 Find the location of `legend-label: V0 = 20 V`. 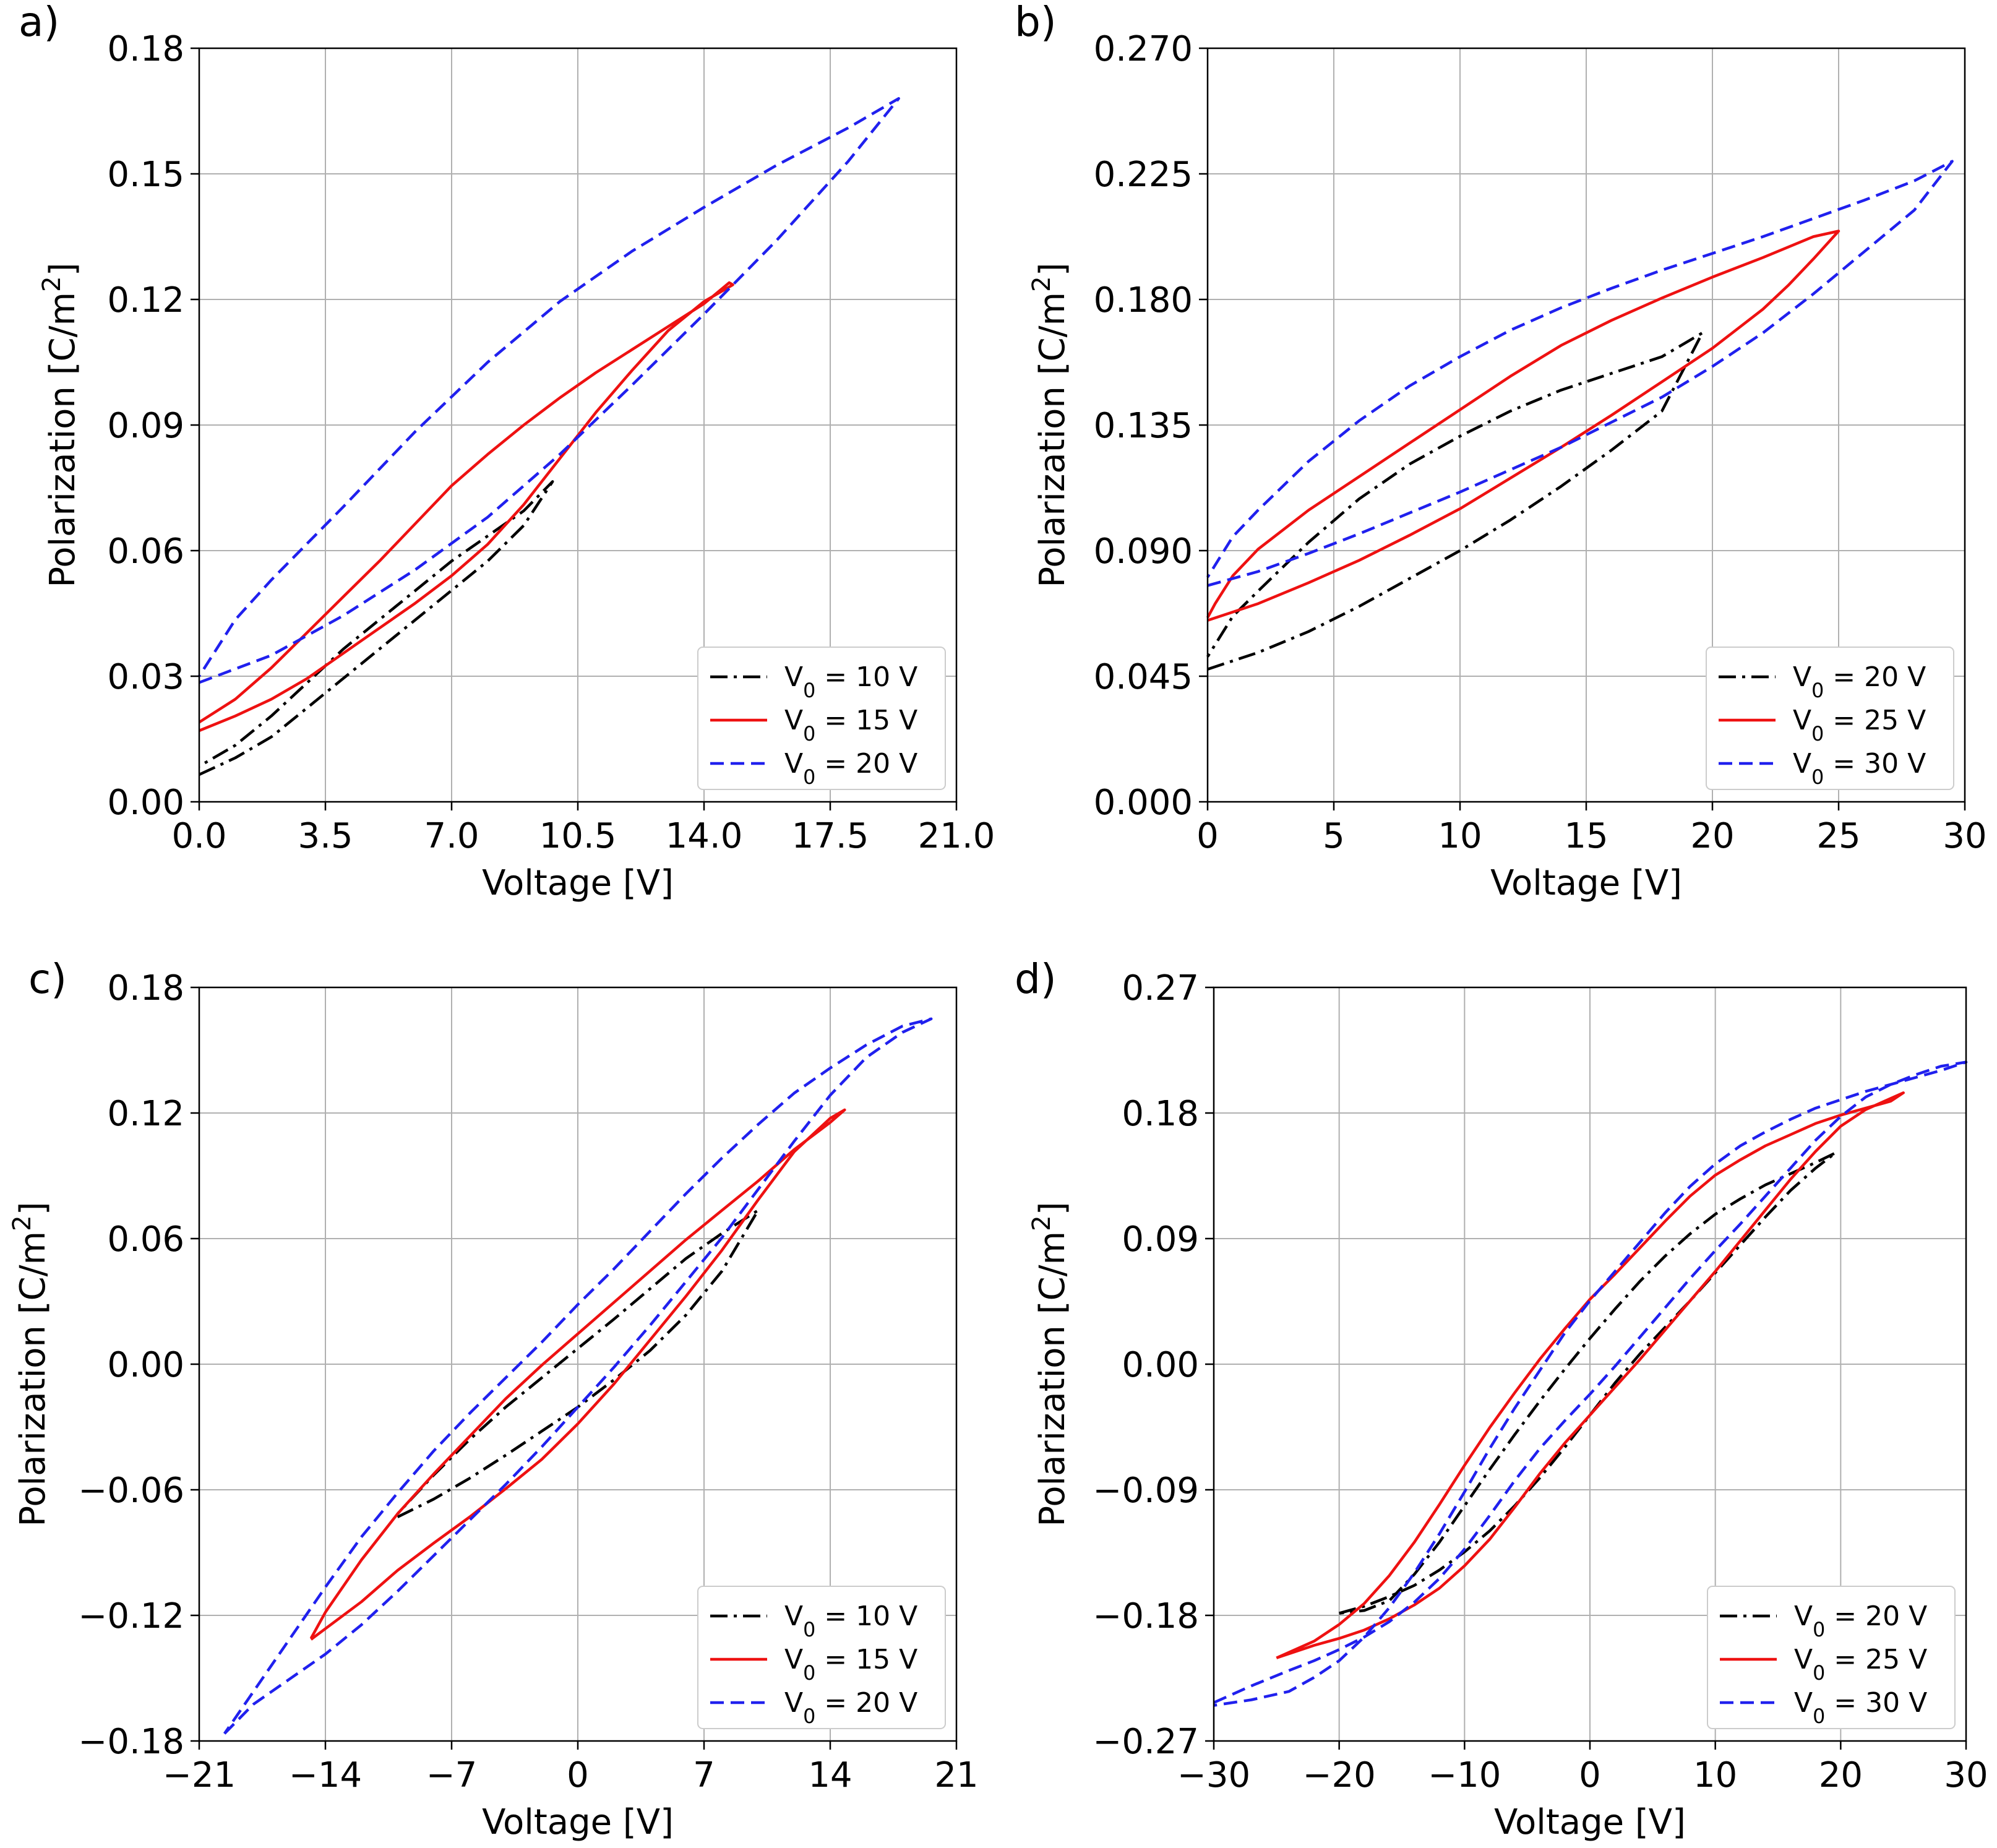

legend-label: V0 = 20 V is located at coordinates (1860, 1621).